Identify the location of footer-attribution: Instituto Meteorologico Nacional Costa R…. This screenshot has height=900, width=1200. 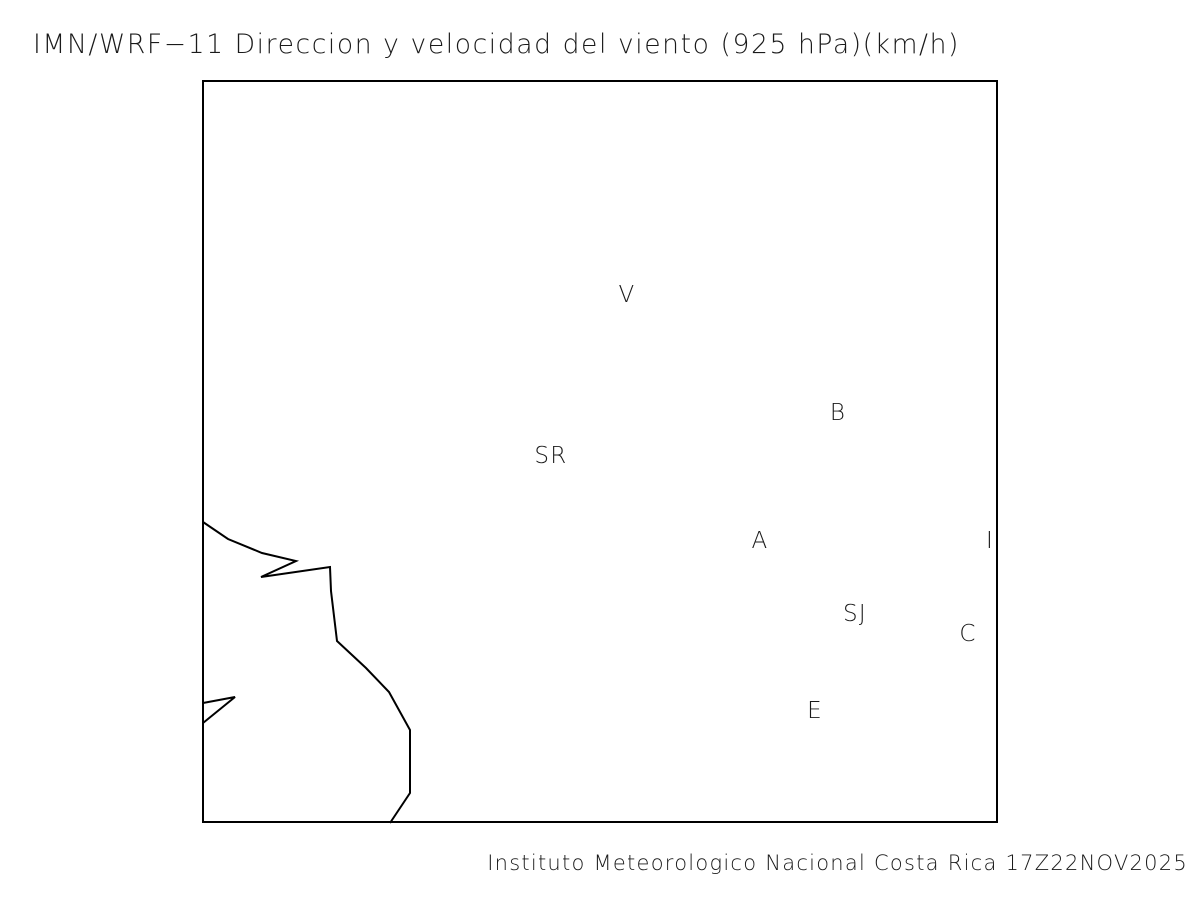
(837, 863).